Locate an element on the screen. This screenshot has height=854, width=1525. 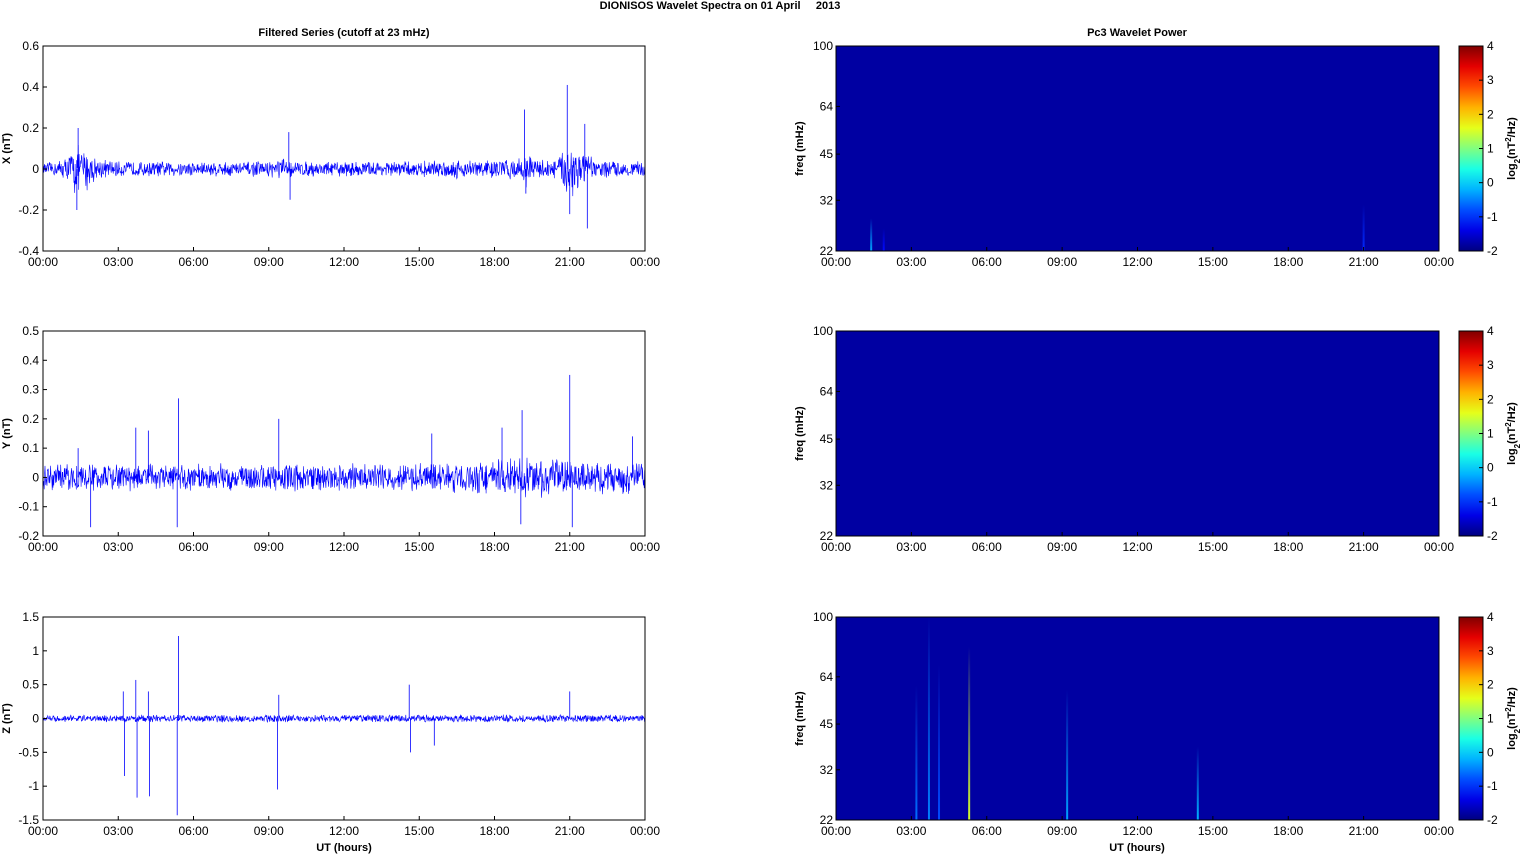
y-power-power-field is located at coordinates (1137, 433).